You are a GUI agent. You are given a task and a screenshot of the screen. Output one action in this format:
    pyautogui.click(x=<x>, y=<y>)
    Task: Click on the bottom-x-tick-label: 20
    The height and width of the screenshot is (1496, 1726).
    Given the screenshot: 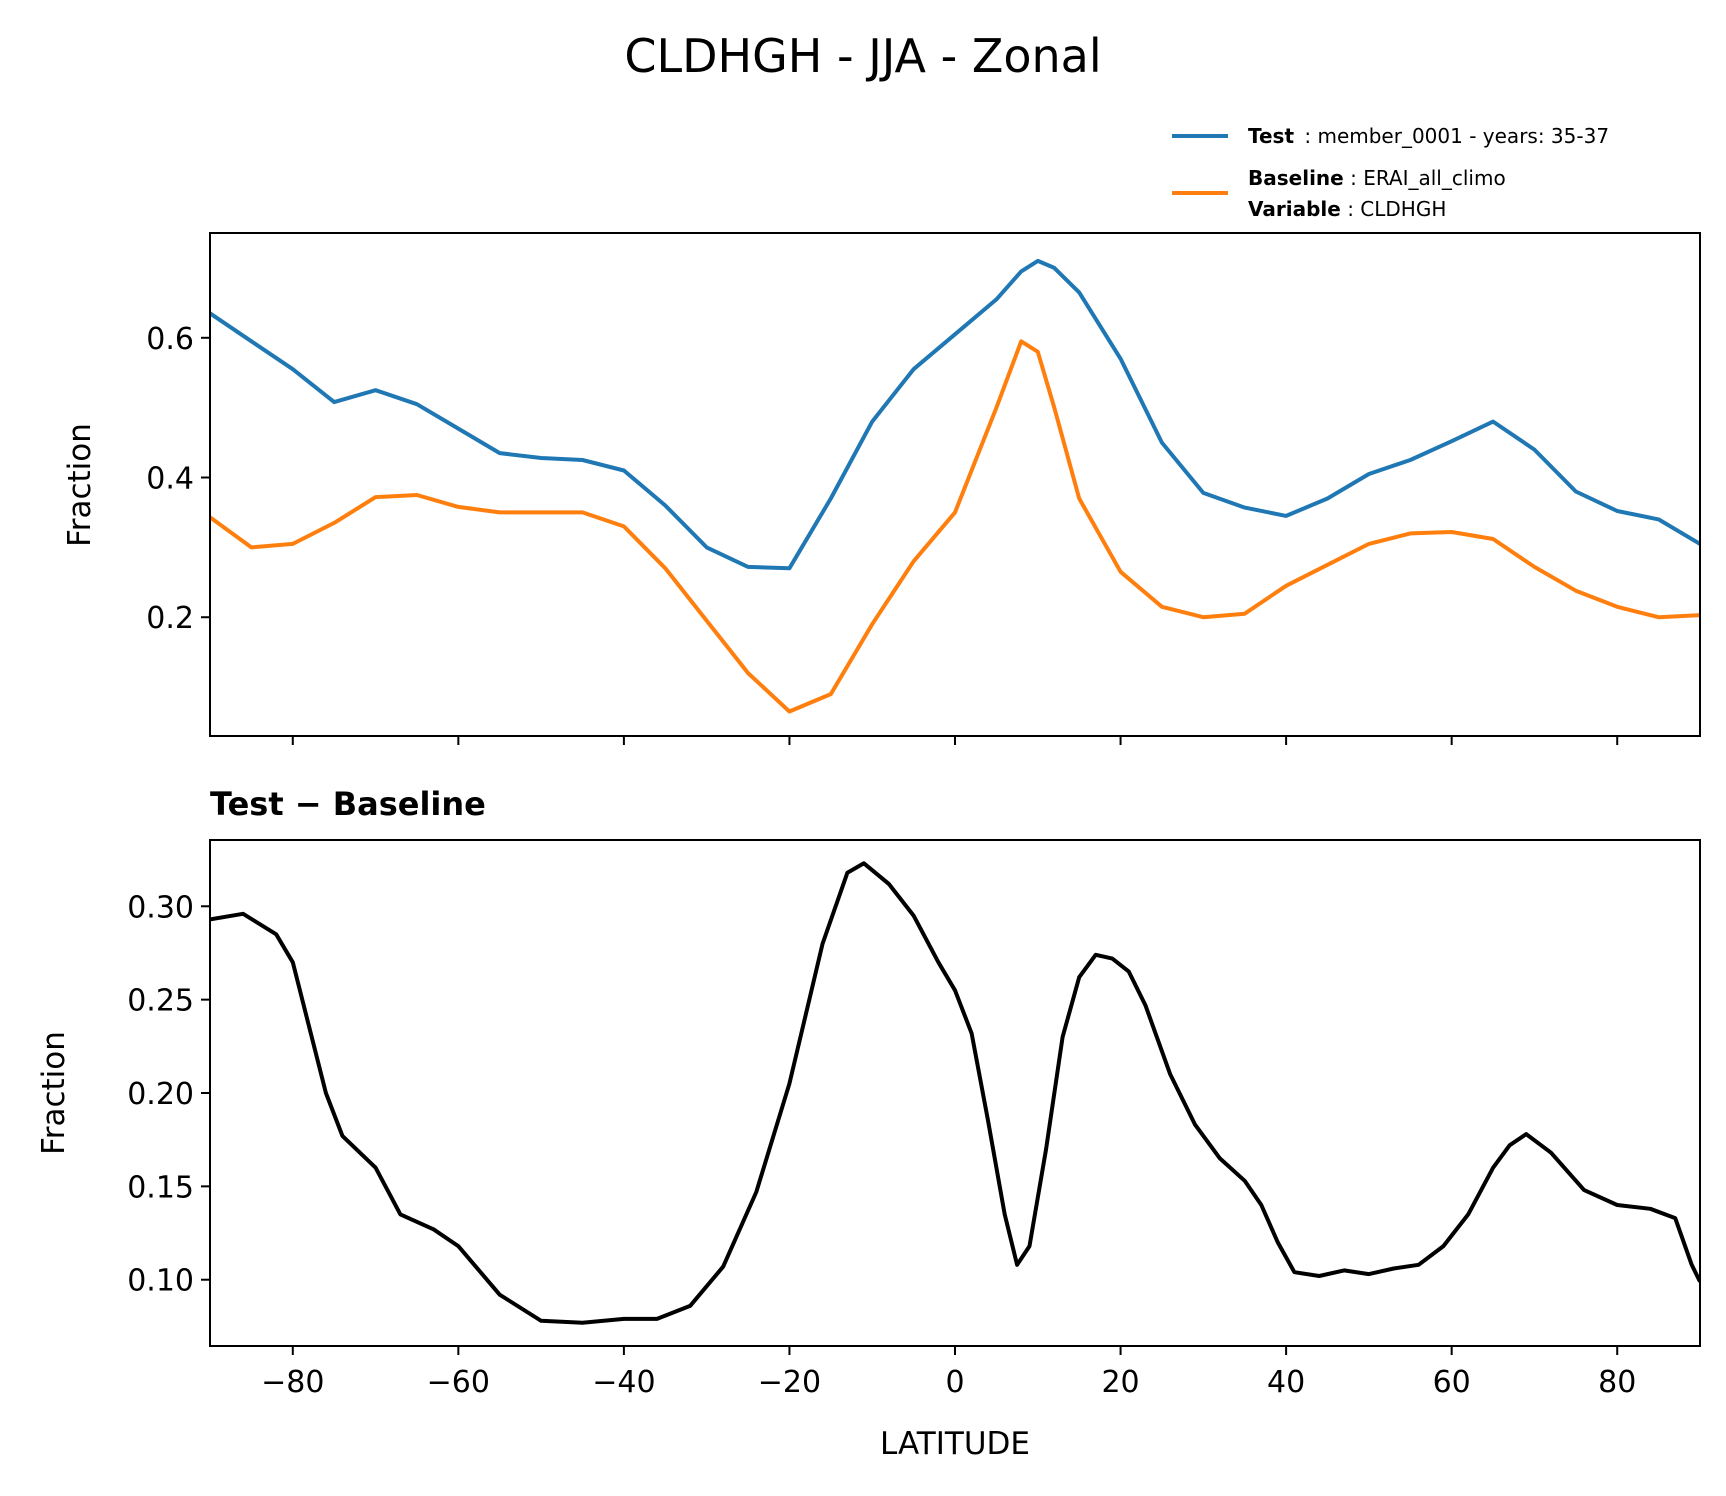 What is the action you would take?
    pyautogui.click(x=1120, y=1382)
    